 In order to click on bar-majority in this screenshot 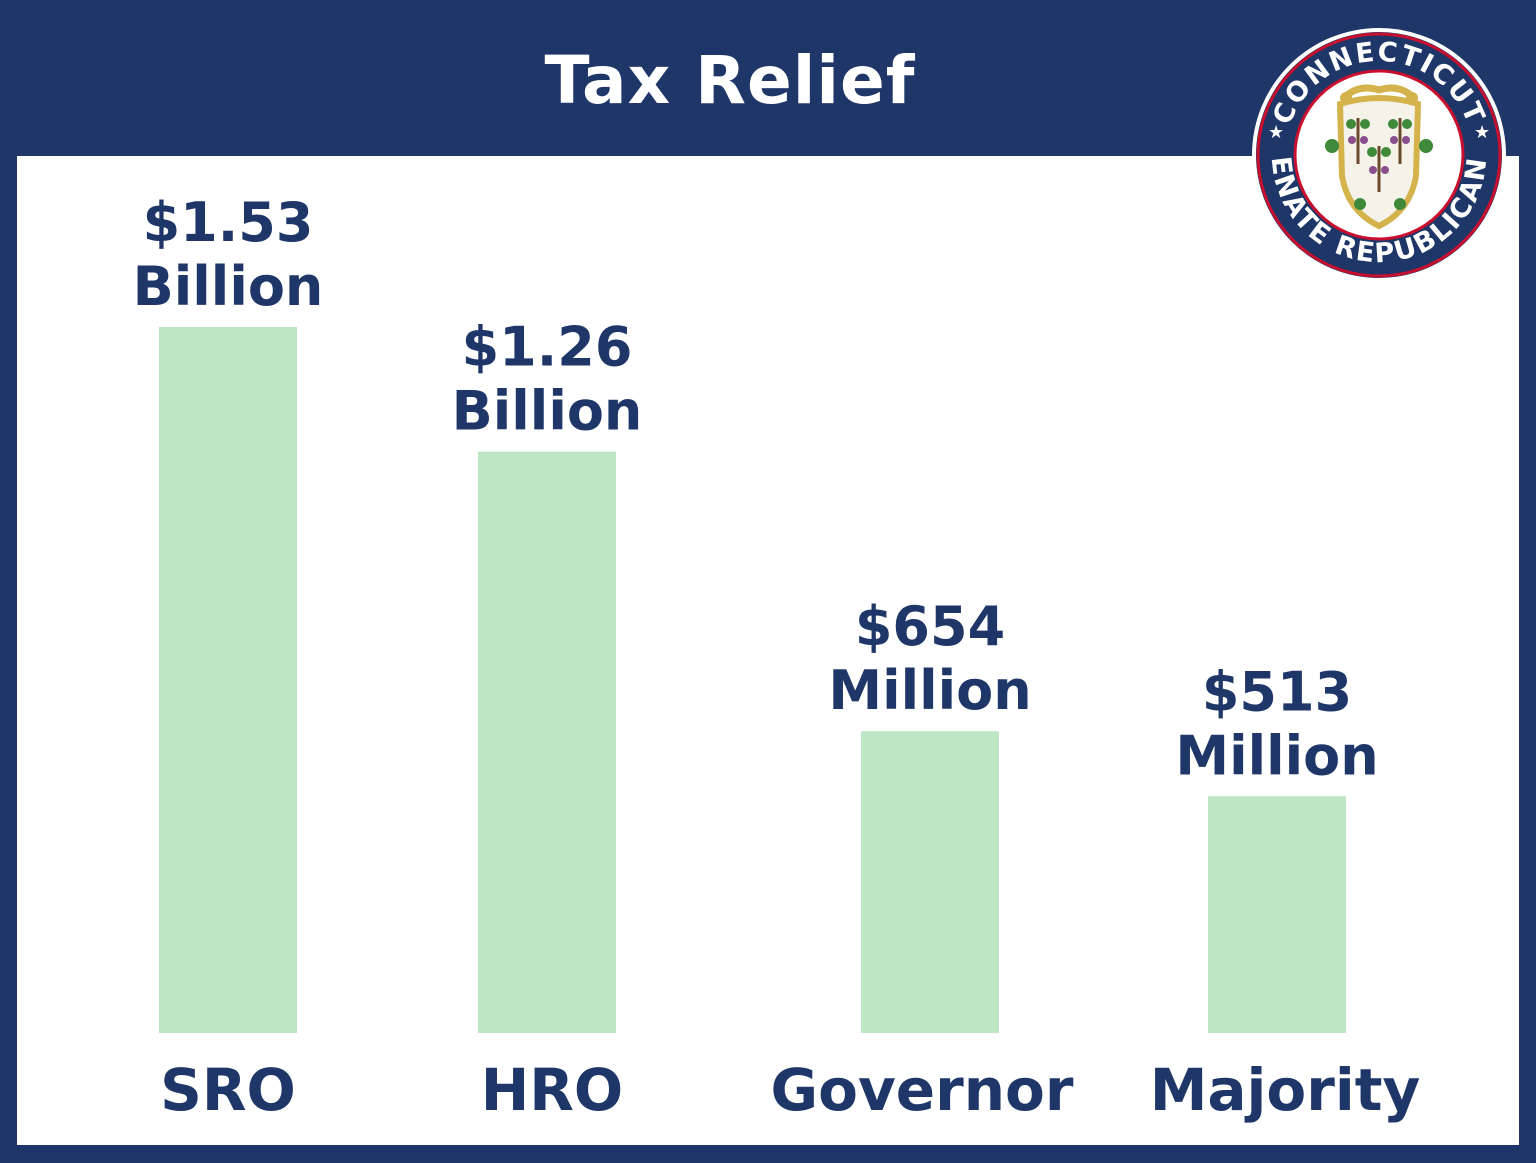, I will do `click(1277, 914)`.